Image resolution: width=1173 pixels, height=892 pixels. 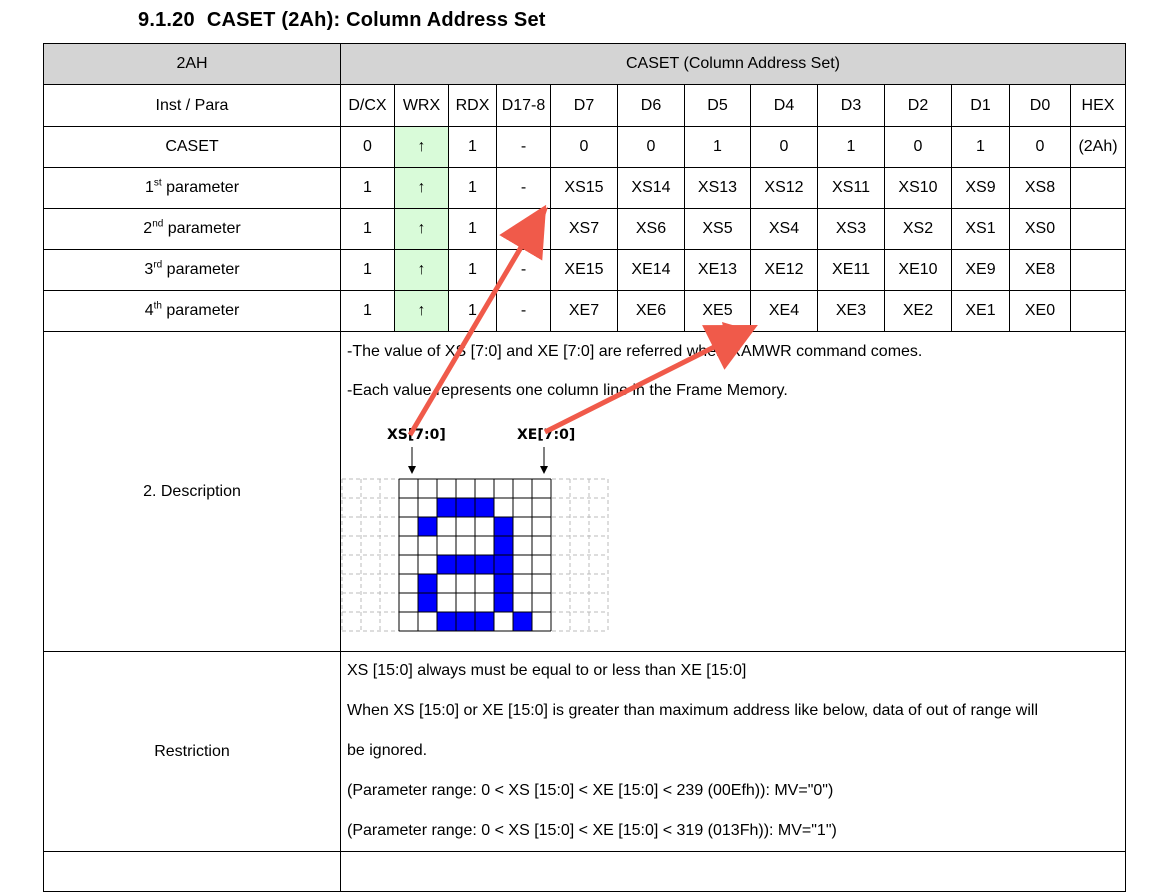 I want to click on cell-bit: XS1, so click(x=980, y=229).